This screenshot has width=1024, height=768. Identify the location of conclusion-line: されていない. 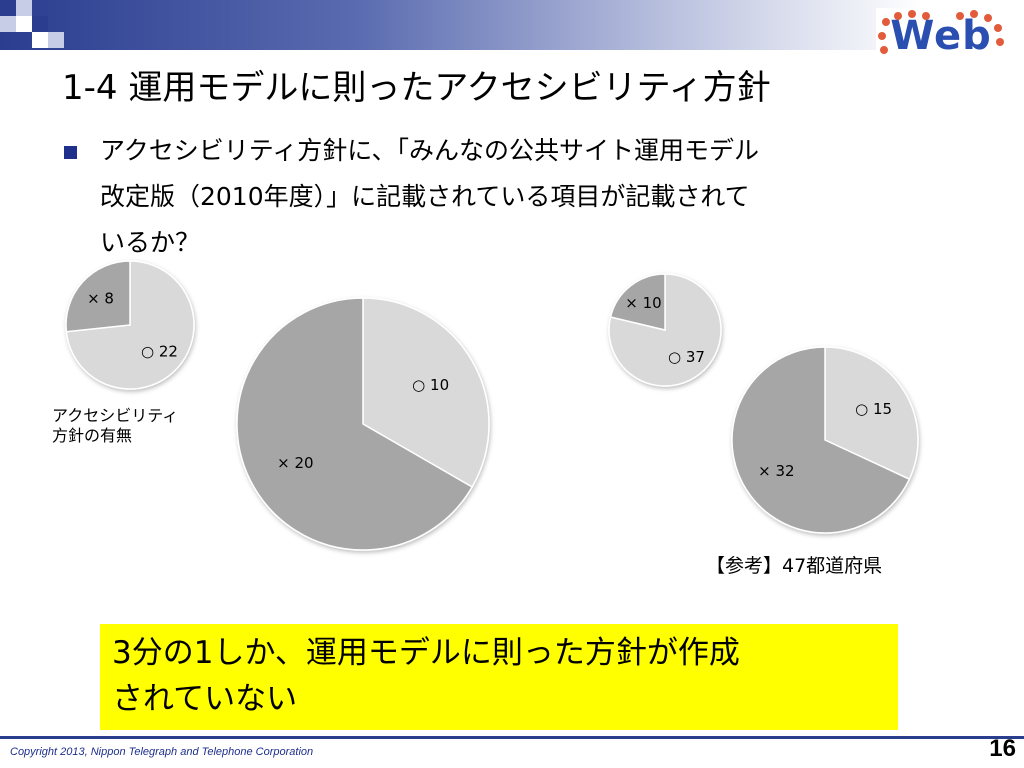
(205, 699).